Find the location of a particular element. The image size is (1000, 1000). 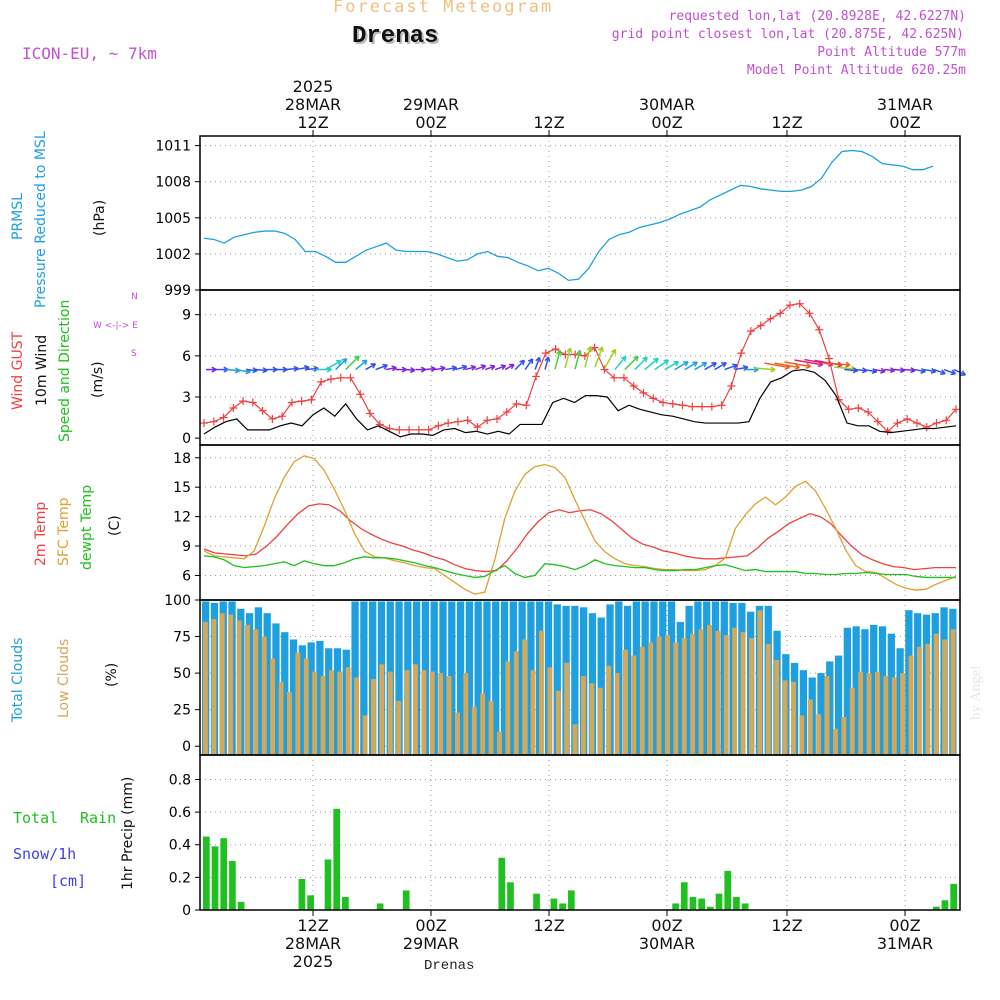

y-tick-label: 100 is located at coordinates (177, 601).